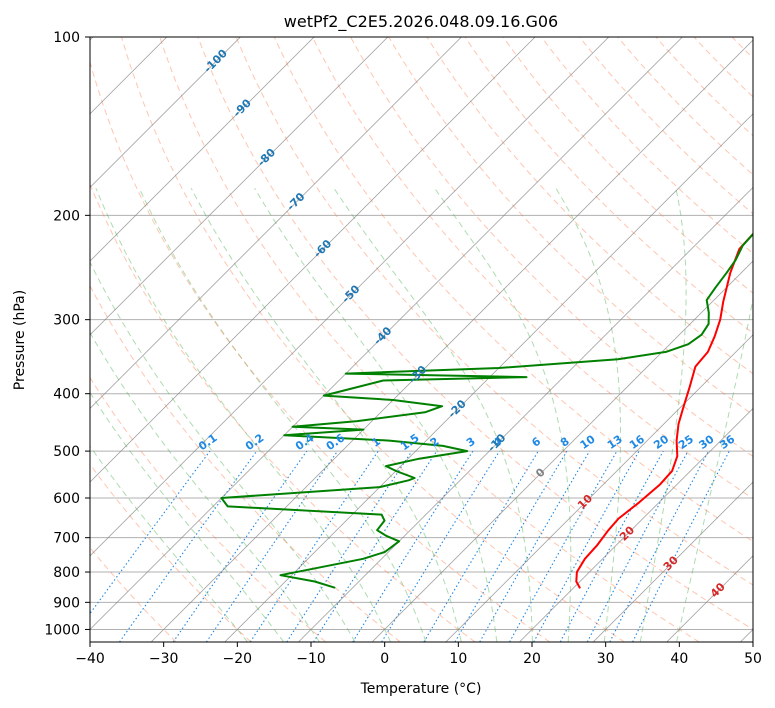 This screenshot has height=708, width=775. I want to click on x-tick-label: 10, so click(458, 659).